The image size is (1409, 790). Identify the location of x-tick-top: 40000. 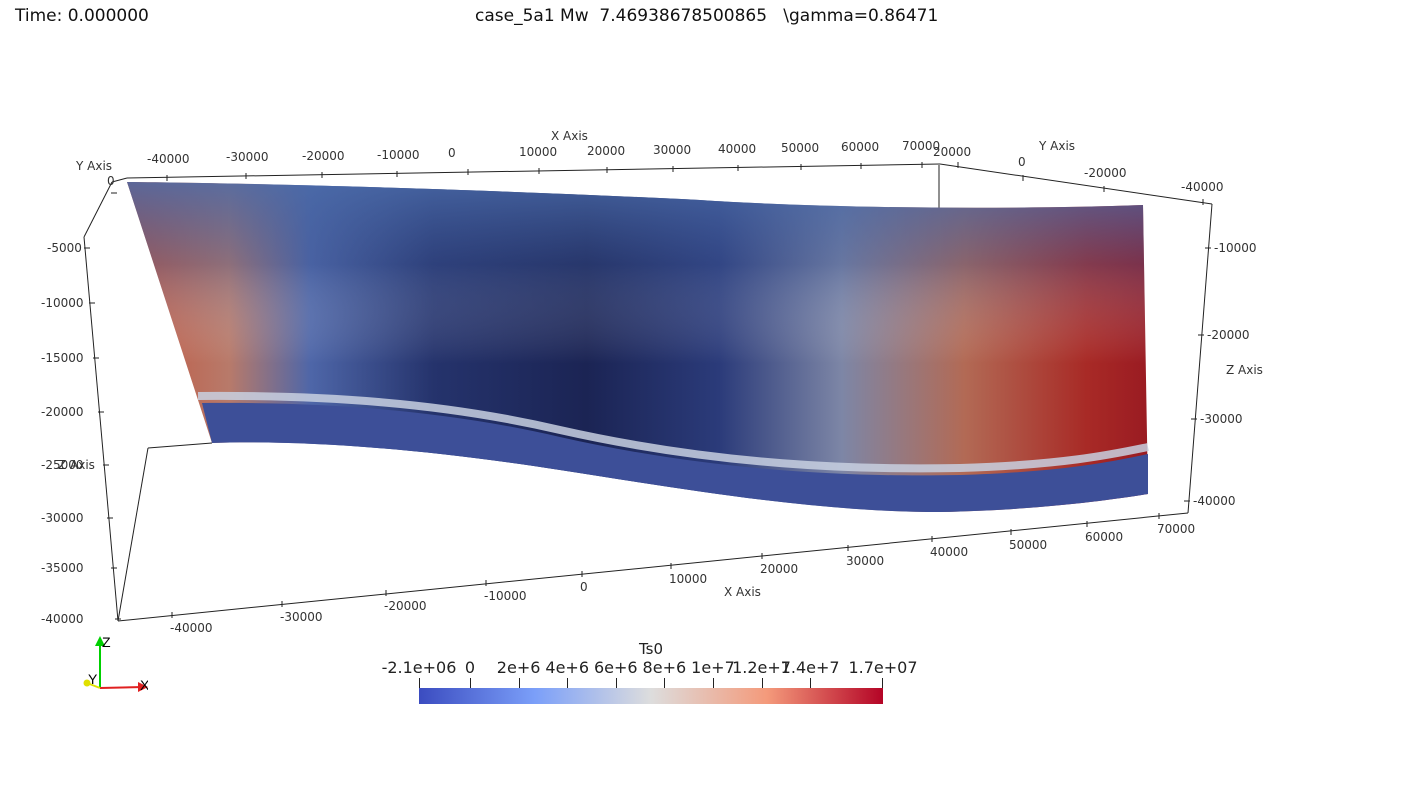
(737, 149).